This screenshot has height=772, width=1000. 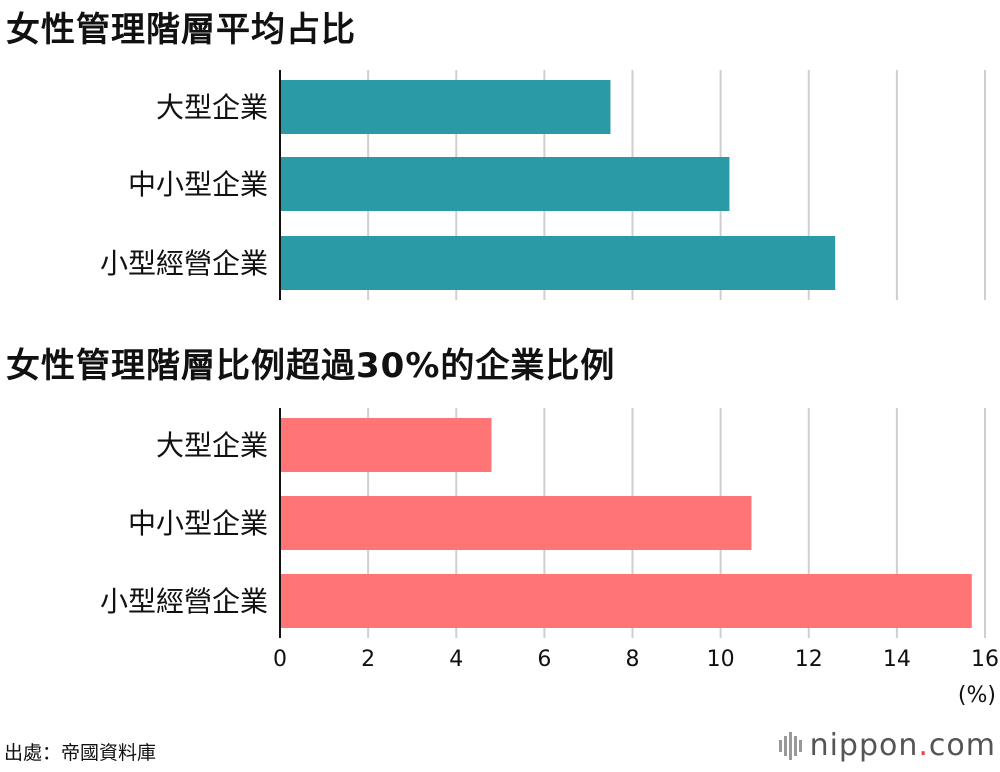 I want to click on x-tick-label-6: 12, so click(x=809, y=659).